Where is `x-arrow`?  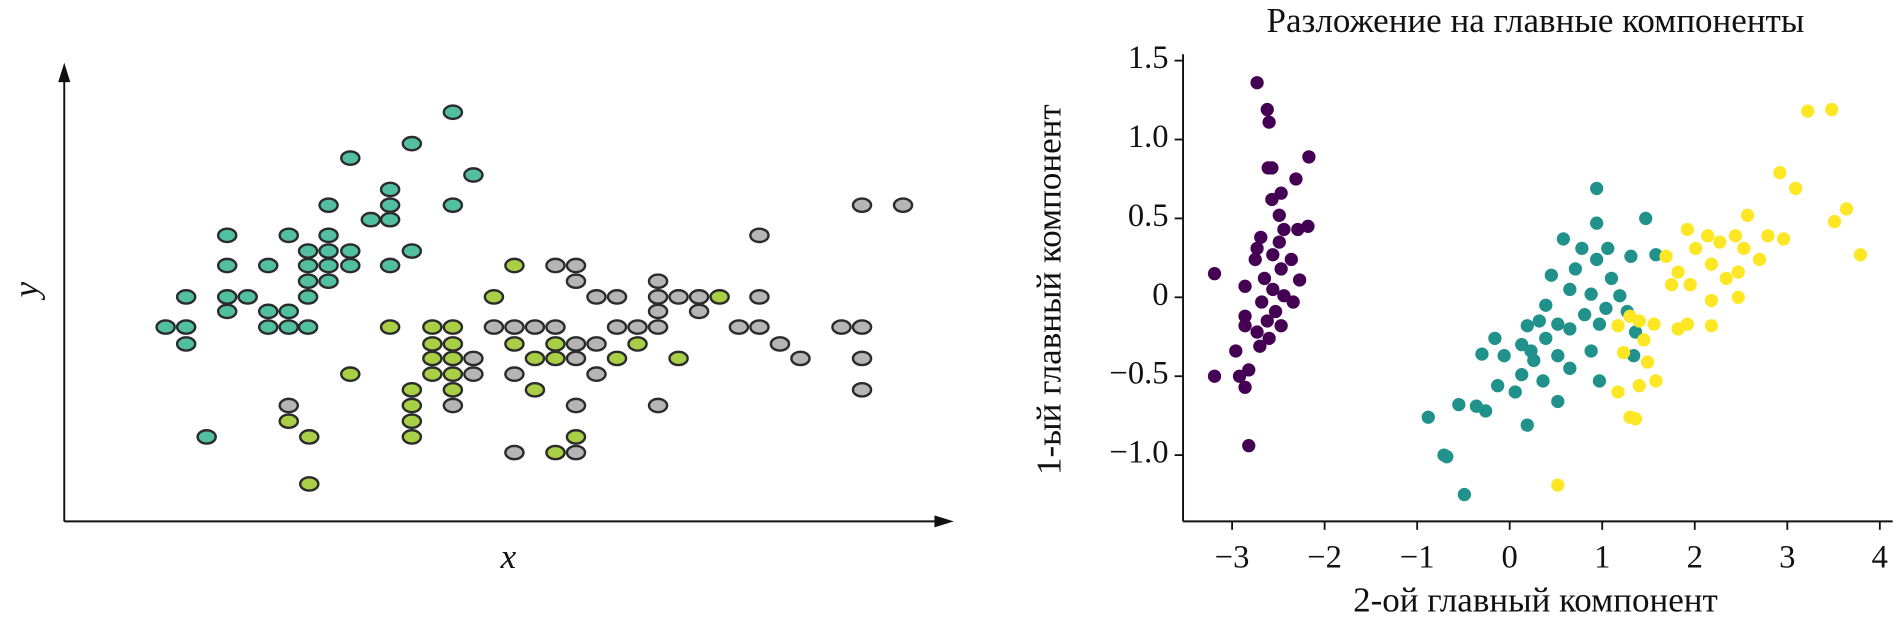
x-arrow is located at coordinates (944, 521).